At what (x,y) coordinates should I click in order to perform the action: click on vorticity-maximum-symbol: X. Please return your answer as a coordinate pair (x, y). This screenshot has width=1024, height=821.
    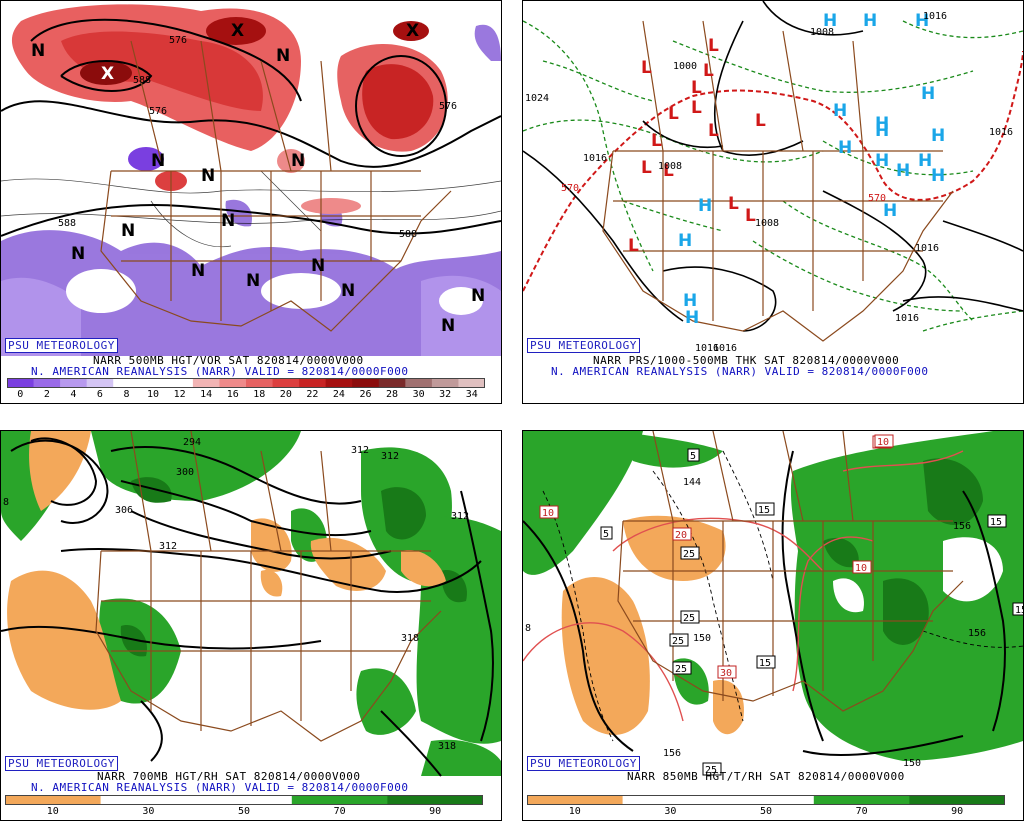
    Looking at the image, I should click on (237, 31).